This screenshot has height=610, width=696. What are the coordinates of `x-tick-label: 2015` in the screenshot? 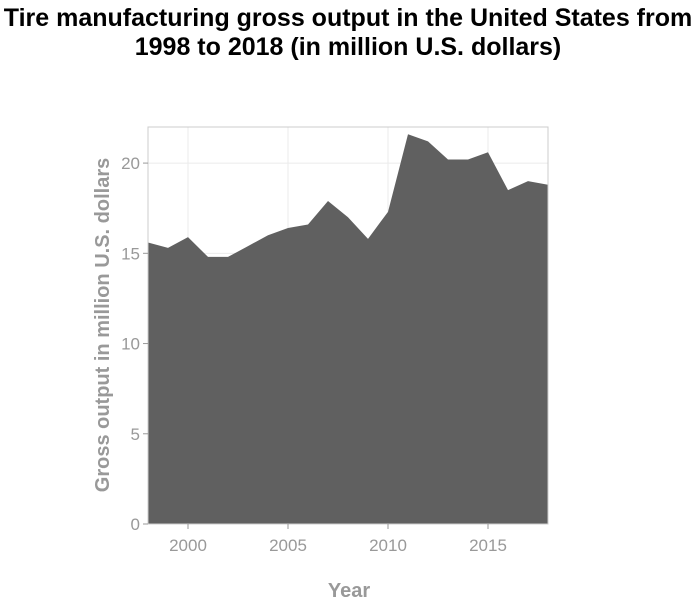 It's located at (488, 545).